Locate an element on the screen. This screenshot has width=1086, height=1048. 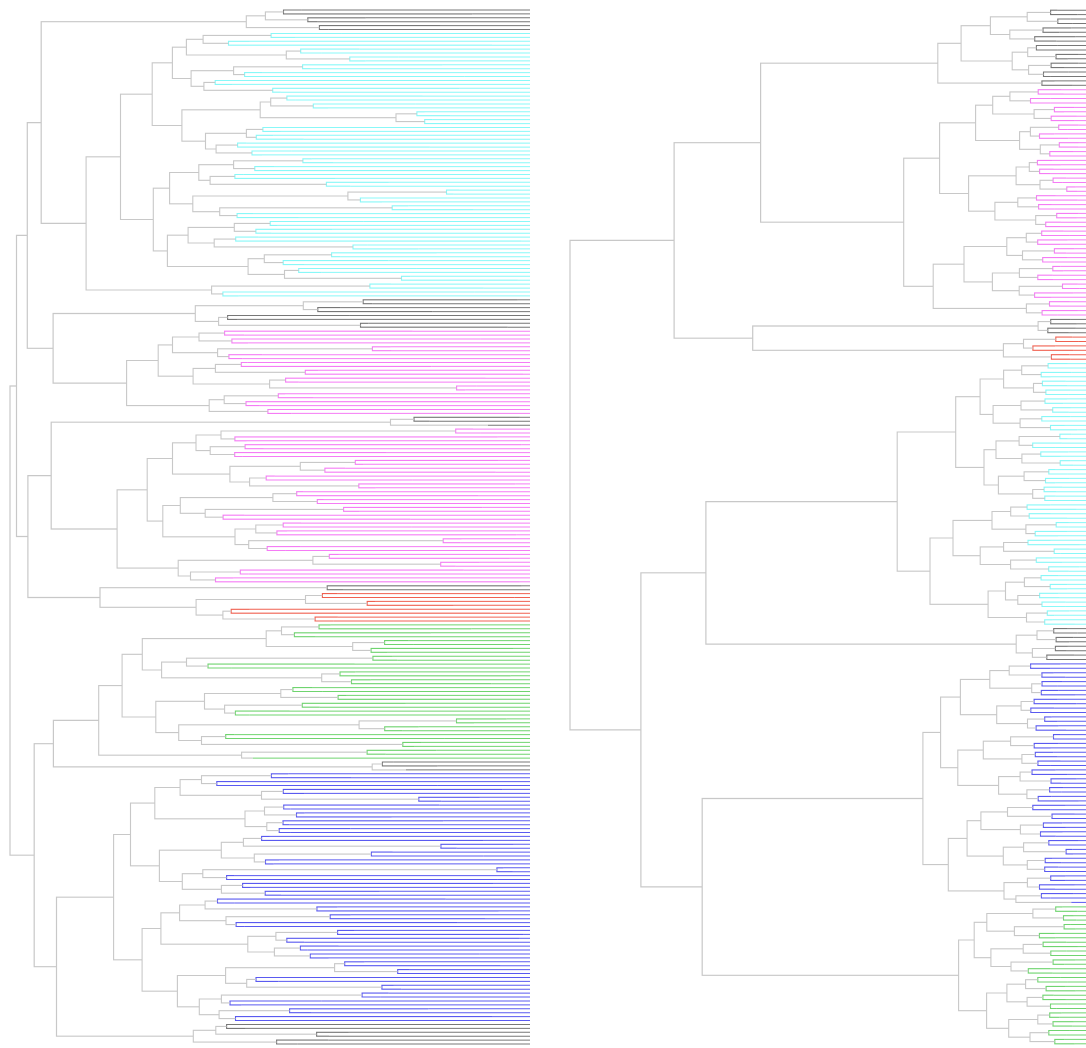
cluster-magenta-a is located at coordinates (328, 372).